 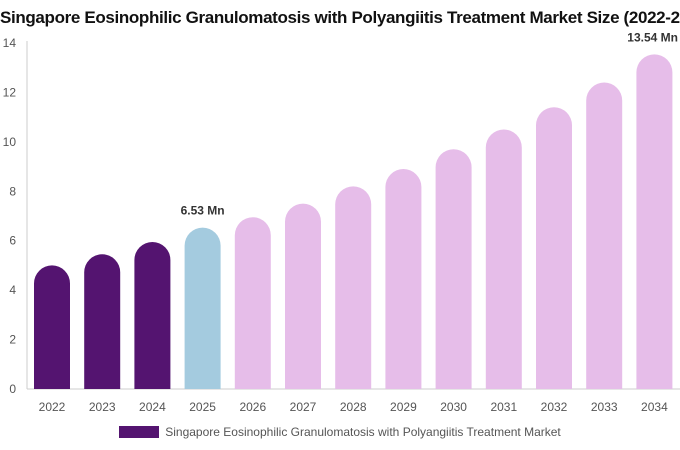 What do you see at coordinates (10, 43) in the screenshot?
I see `y-tick-label: 14` at bounding box center [10, 43].